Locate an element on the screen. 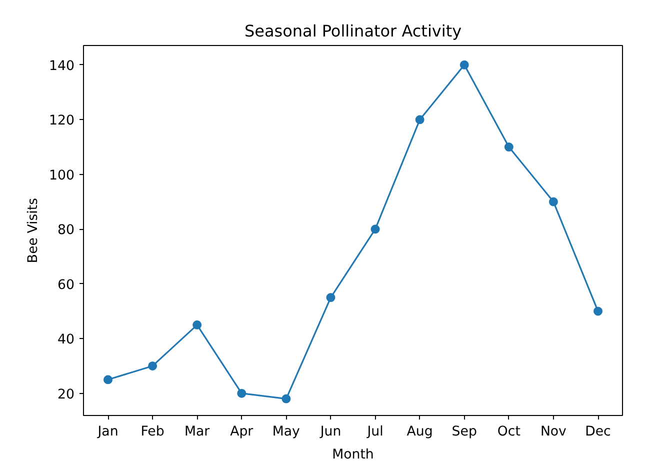 The width and height of the screenshot is (646, 469). x-axis-title: Month is located at coordinates (353, 455).